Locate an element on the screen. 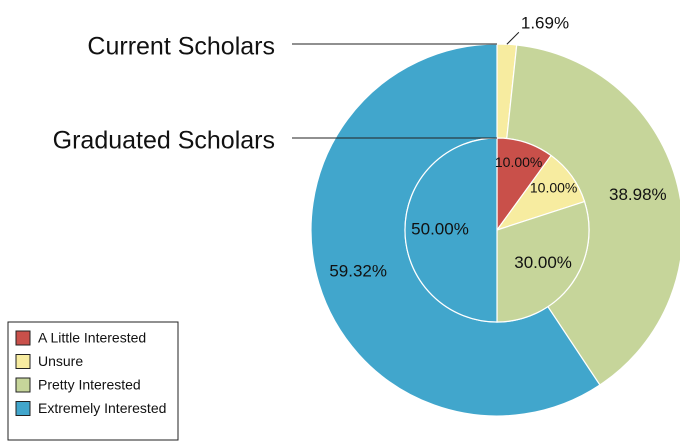 The width and height of the screenshot is (680, 443). value-label: 59.32% is located at coordinates (358, 270).